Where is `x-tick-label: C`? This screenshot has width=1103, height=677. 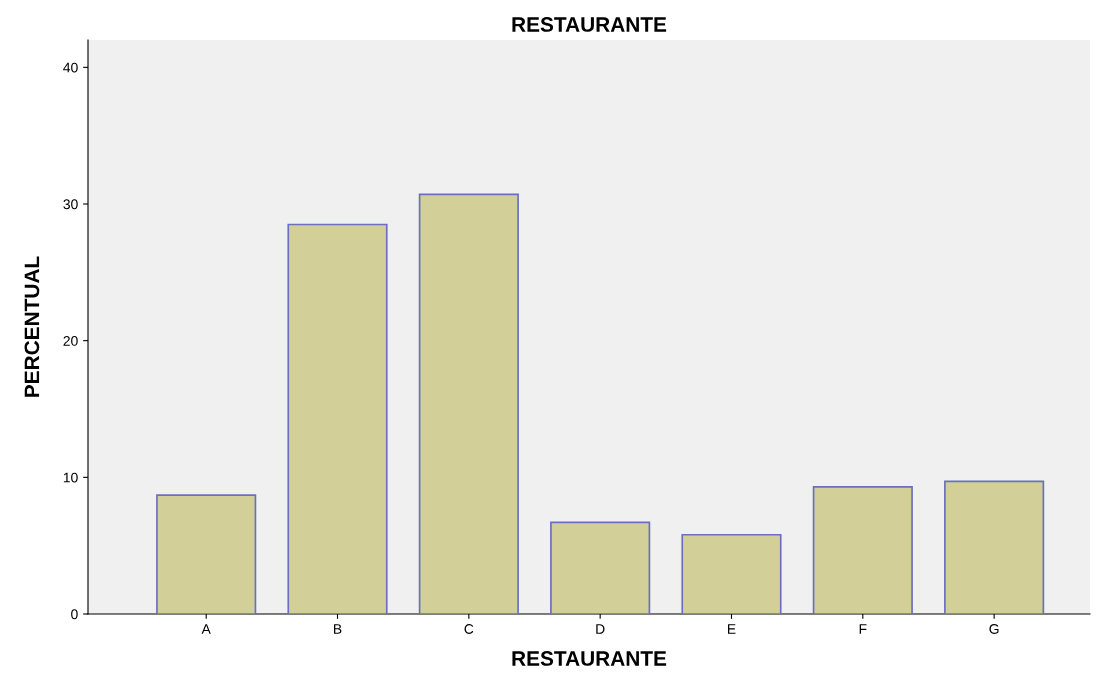 x-tick-label: C is located at coordinates (469, 629).